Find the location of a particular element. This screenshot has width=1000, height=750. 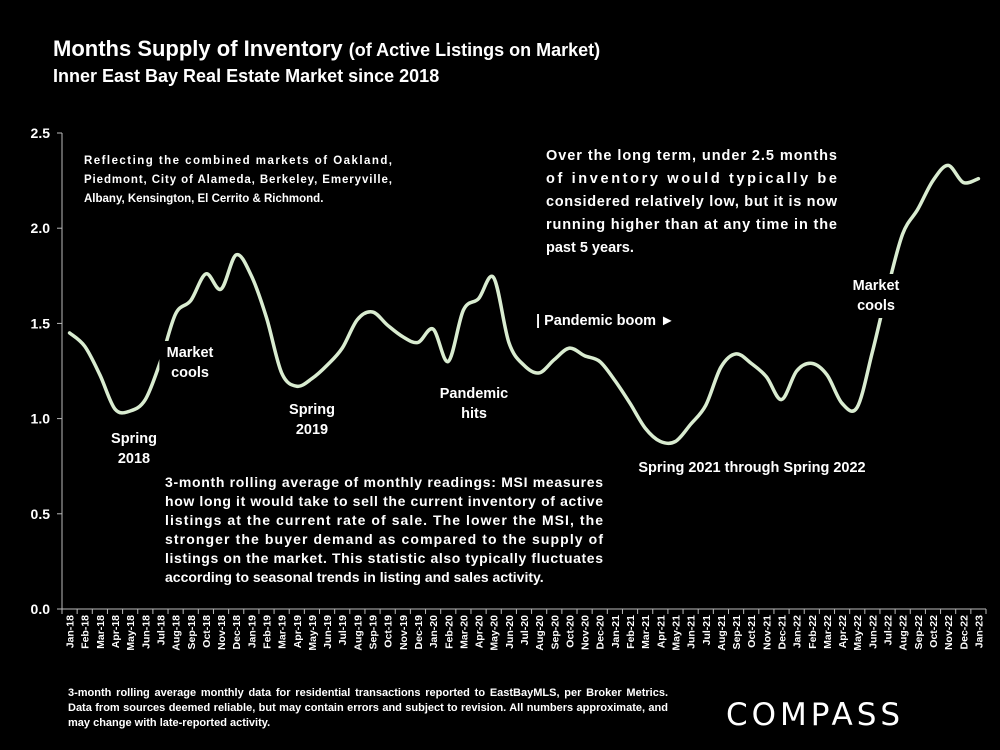

compass-logo: COMPASS is located at coordinates (815, 715).